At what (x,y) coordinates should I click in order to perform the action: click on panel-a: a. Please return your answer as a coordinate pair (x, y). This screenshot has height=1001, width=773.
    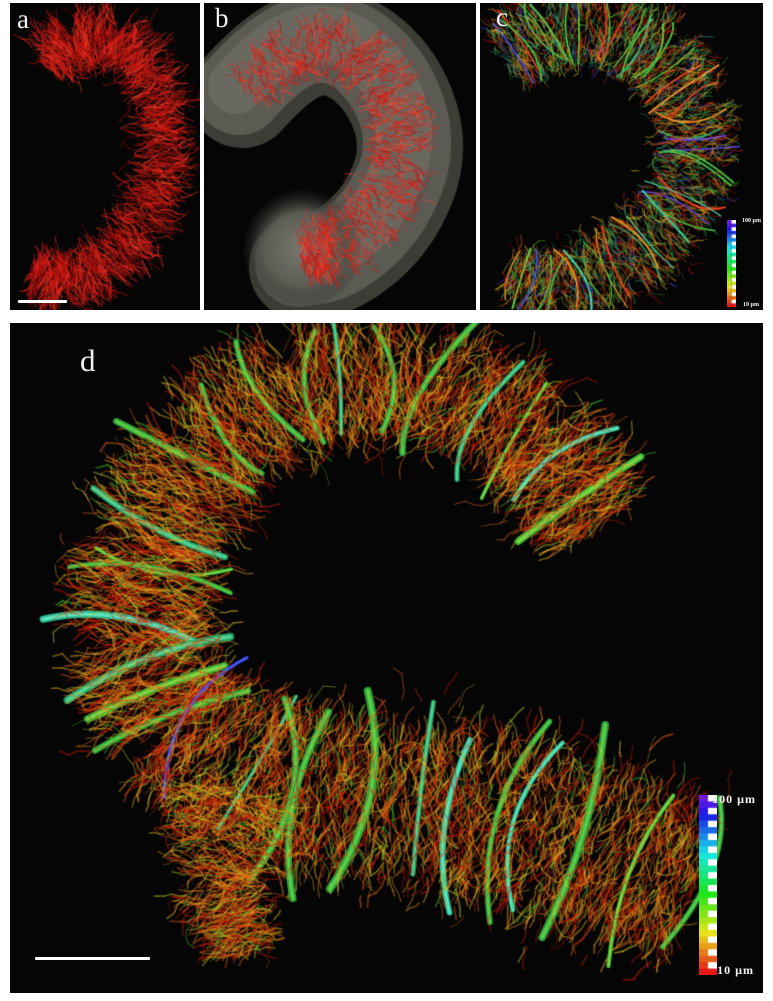
    Looking at the image, I should click on (105, 156).